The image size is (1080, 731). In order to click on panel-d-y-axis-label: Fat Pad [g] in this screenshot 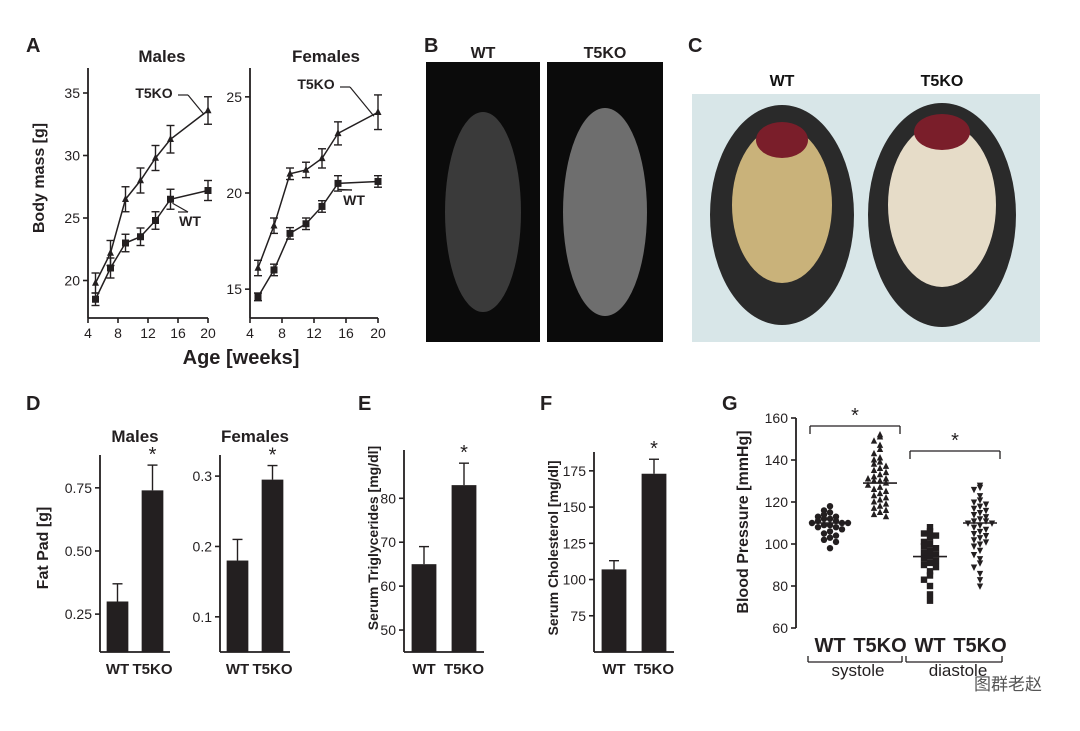, I will do `click(43, 548)`.